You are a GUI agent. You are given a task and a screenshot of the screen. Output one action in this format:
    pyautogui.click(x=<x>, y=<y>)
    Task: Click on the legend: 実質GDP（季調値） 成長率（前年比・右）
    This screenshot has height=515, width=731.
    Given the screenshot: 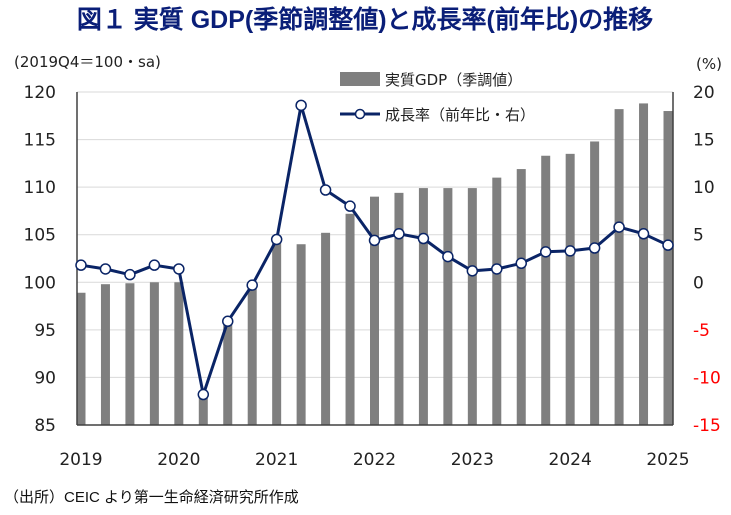 What is the action you would take?
    pyautogui.click(x=450, y=102)
    